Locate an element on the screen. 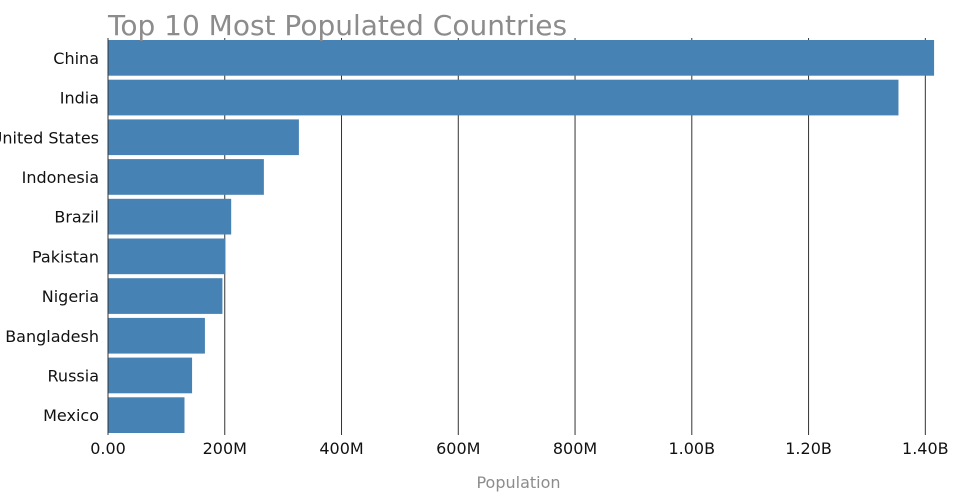  category-label: India is located at coordinates (79, 98).